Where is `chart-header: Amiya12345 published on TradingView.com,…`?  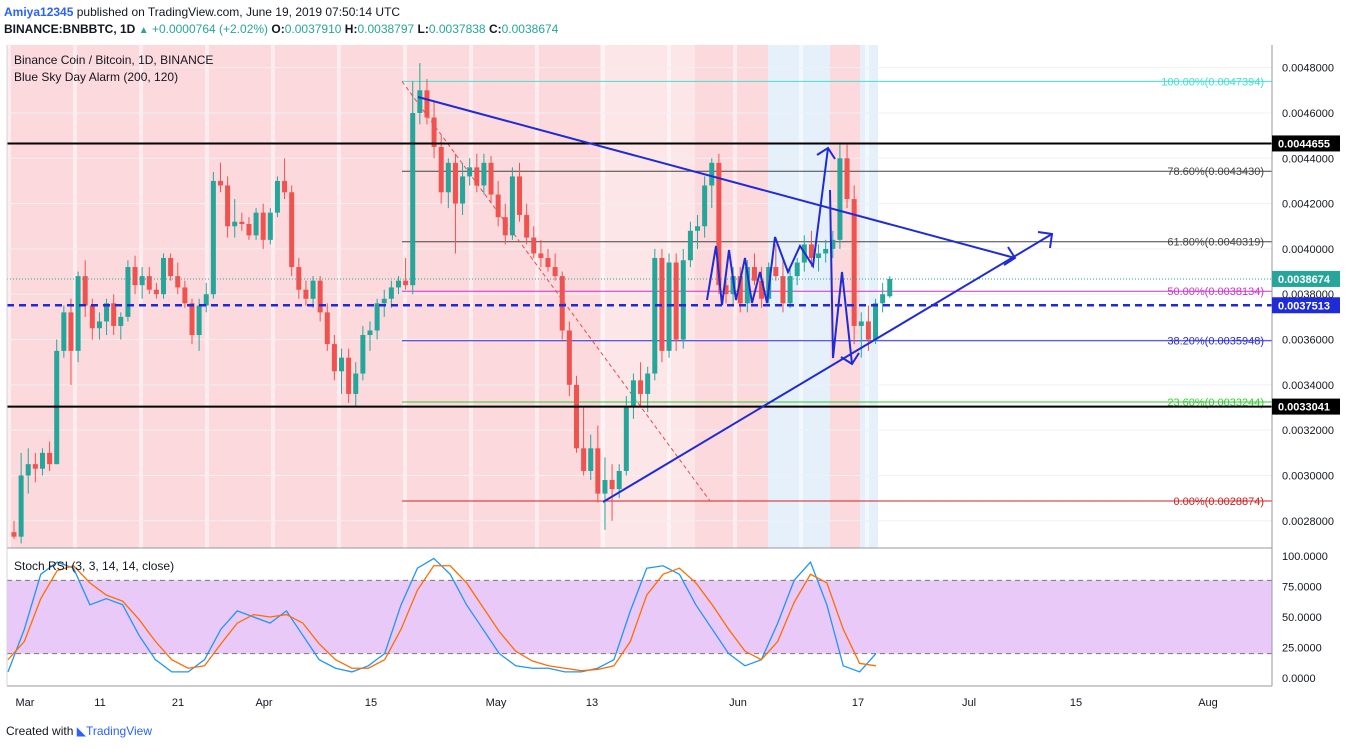
chart-header: Amiya12345 published on TradingView.com,… is located at coordinates (281, 21).